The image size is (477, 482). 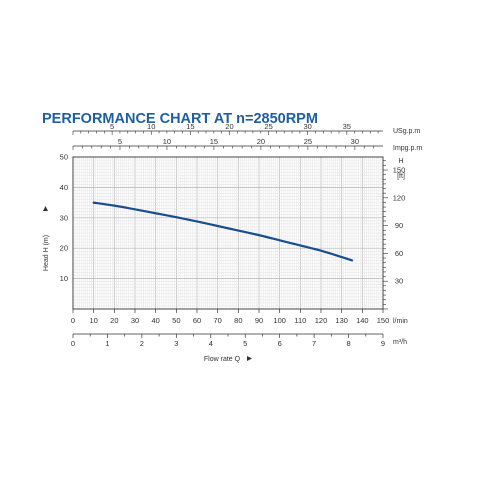 I want to click on x-lmin-tick-label: 40, so click(x=155, y=320).